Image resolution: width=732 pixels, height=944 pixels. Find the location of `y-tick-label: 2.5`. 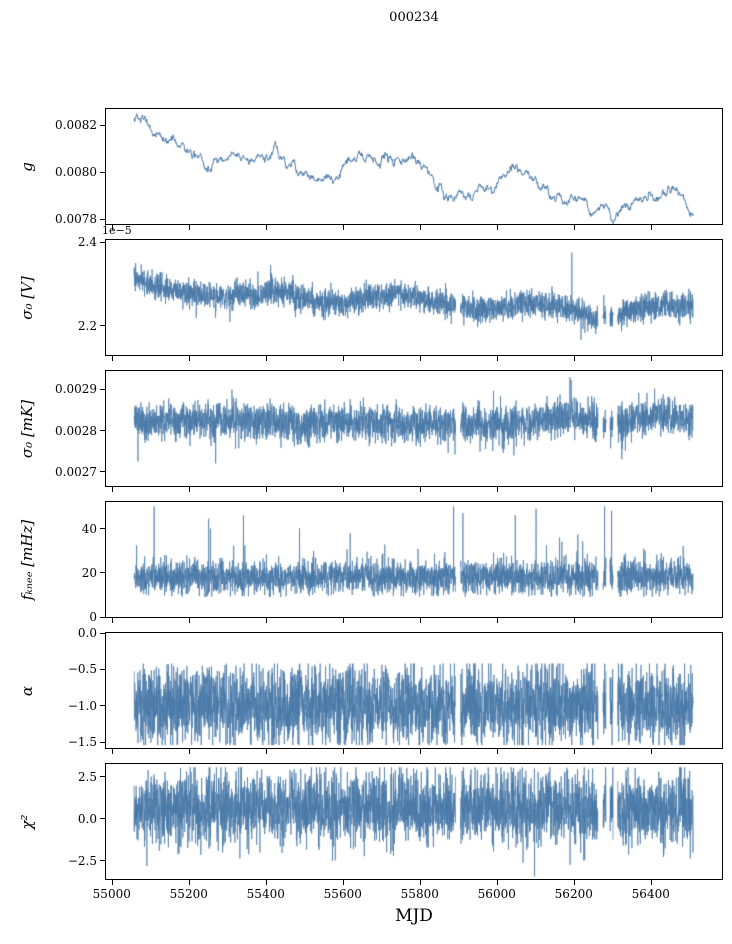

y-tick-label: 2.5 is located at coordinates (87, 776).